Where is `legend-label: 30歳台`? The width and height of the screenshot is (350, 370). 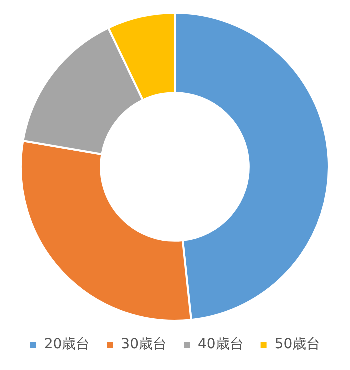
legend-label: 30歳台 is located at coordinates (144, 344).